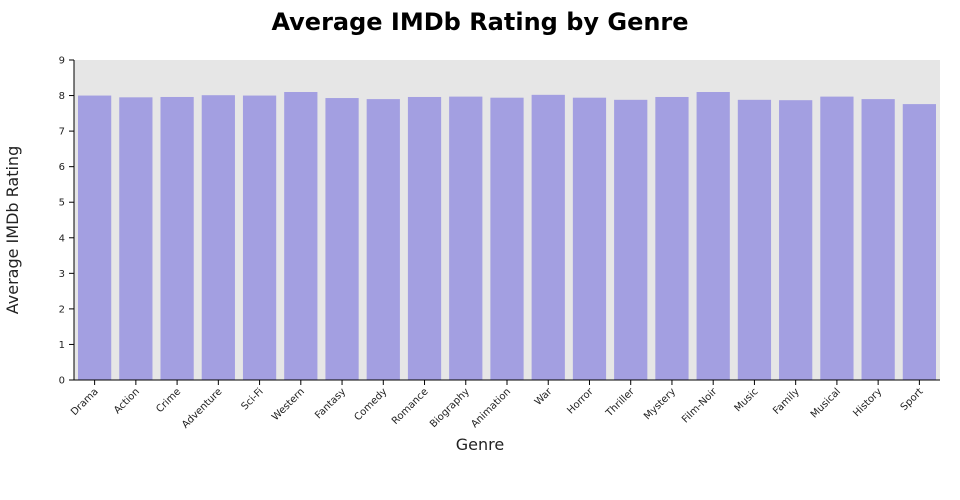 This screenshot has height=500, width=960. I want to click on y-tick-label: 2, so click(62, 309).